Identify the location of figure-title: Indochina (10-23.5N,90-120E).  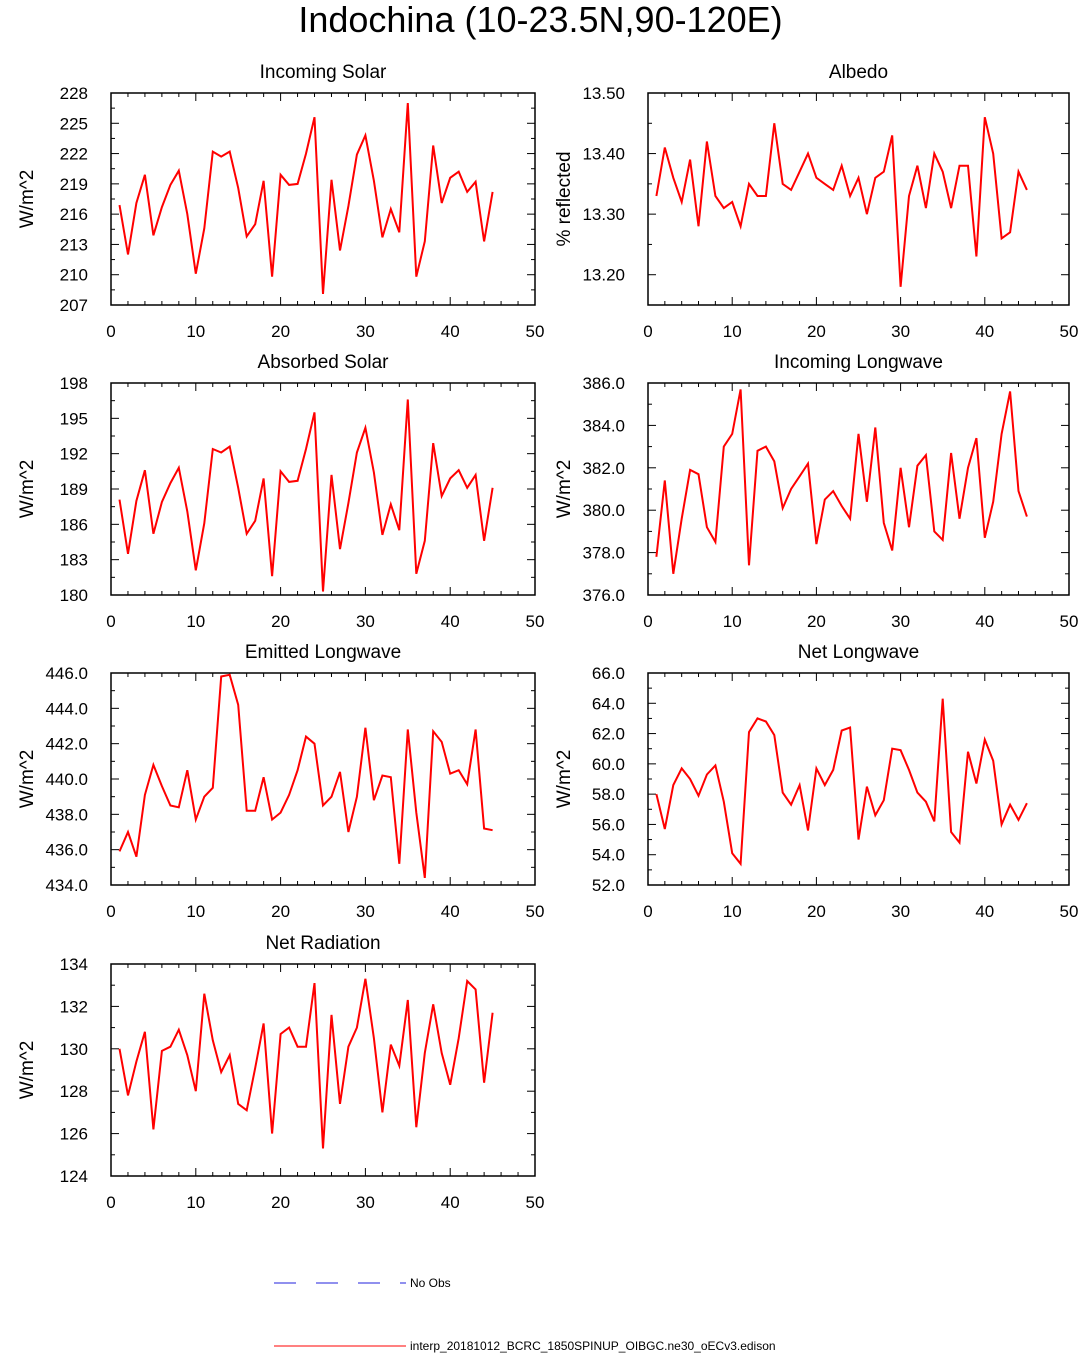
(540, 20).